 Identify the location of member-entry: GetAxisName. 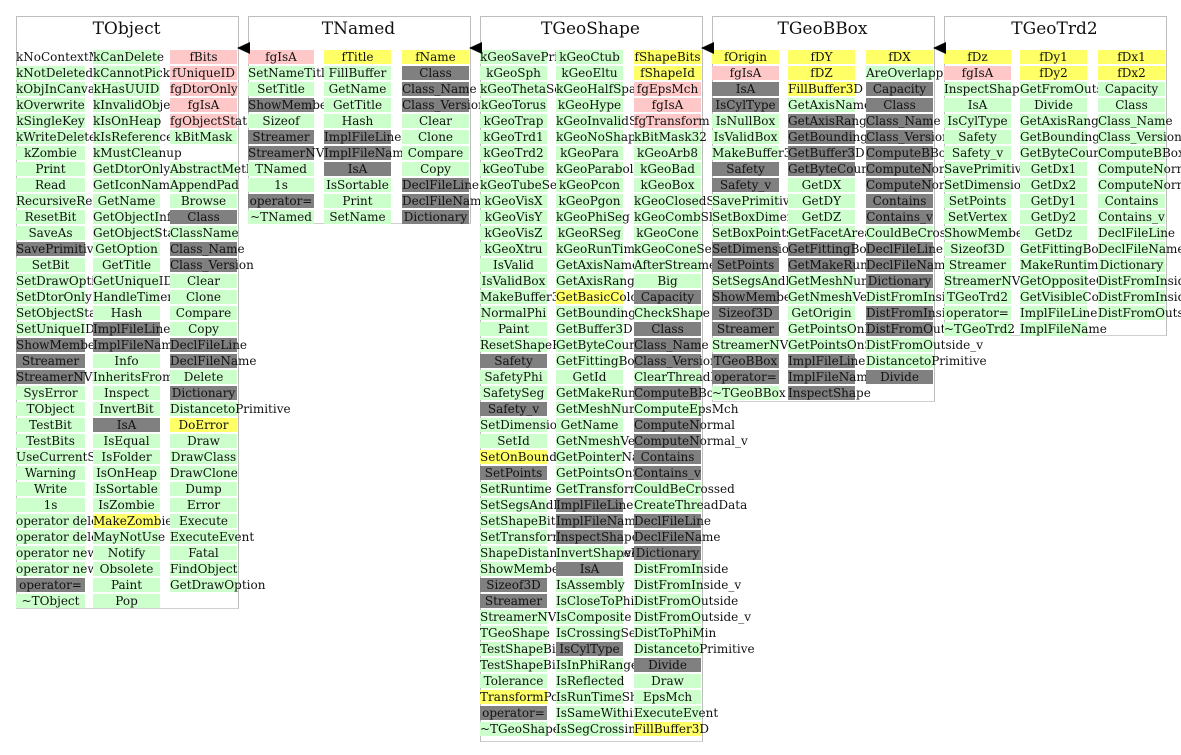
(830, 105).